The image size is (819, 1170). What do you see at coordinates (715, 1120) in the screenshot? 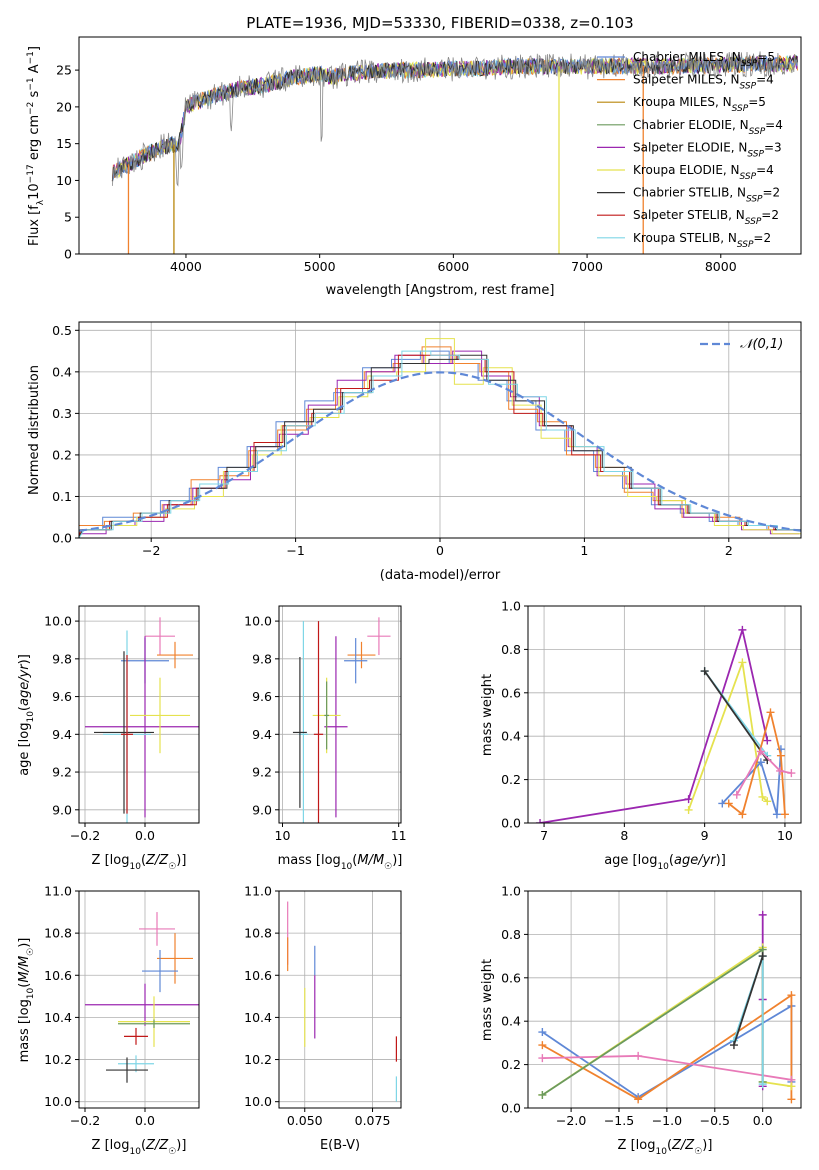
I see `x-tick-label: −0.5` at bounding box center [715, 1120].